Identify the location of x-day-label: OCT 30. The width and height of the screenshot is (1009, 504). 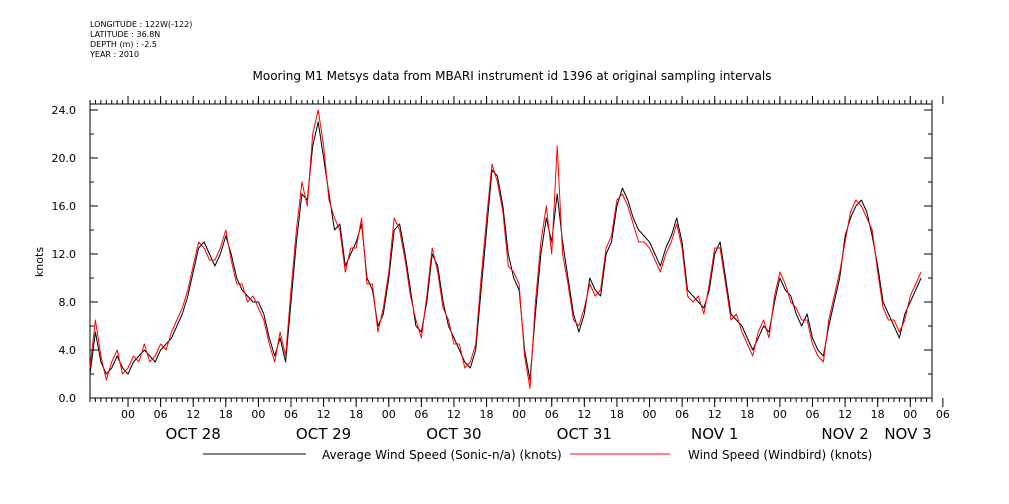
(453, 434).